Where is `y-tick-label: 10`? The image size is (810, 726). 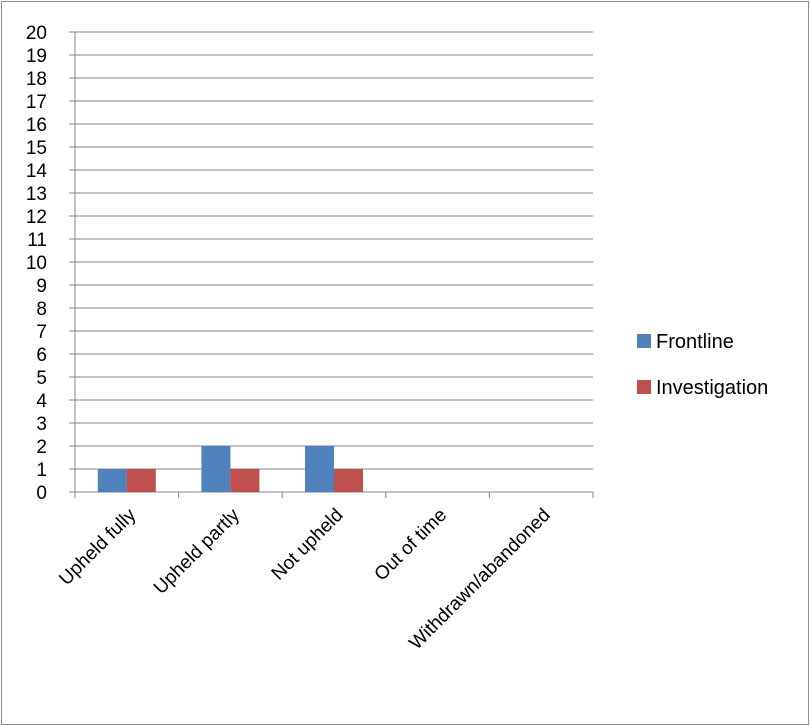 y-tick-label: 10 is located at coordinates (36, 263).